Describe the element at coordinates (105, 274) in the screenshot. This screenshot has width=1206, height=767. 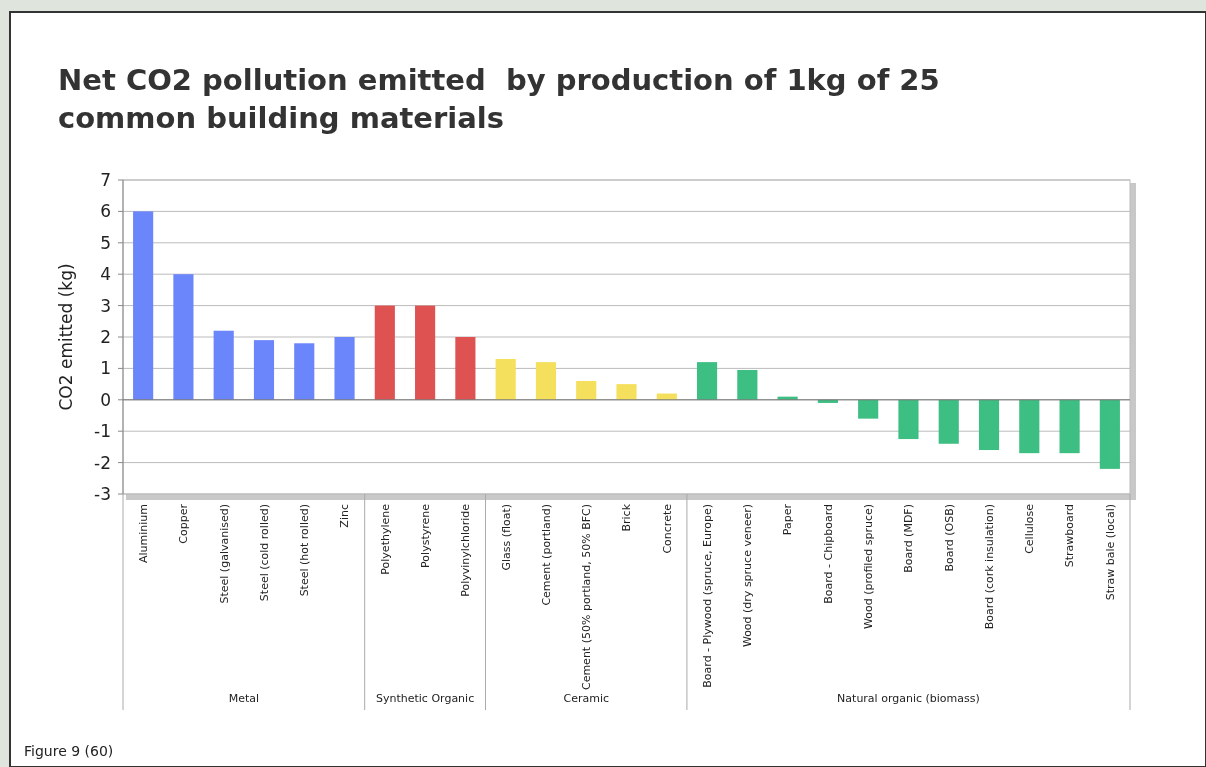
I see `y-tick-label: 4` at that location.